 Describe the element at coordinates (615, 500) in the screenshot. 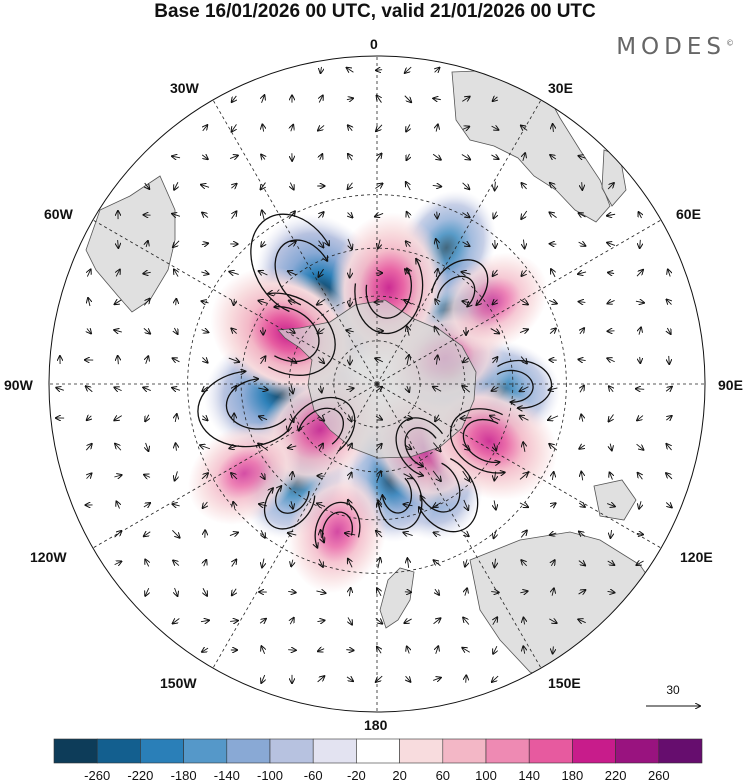

I see `tasmania` at that location.